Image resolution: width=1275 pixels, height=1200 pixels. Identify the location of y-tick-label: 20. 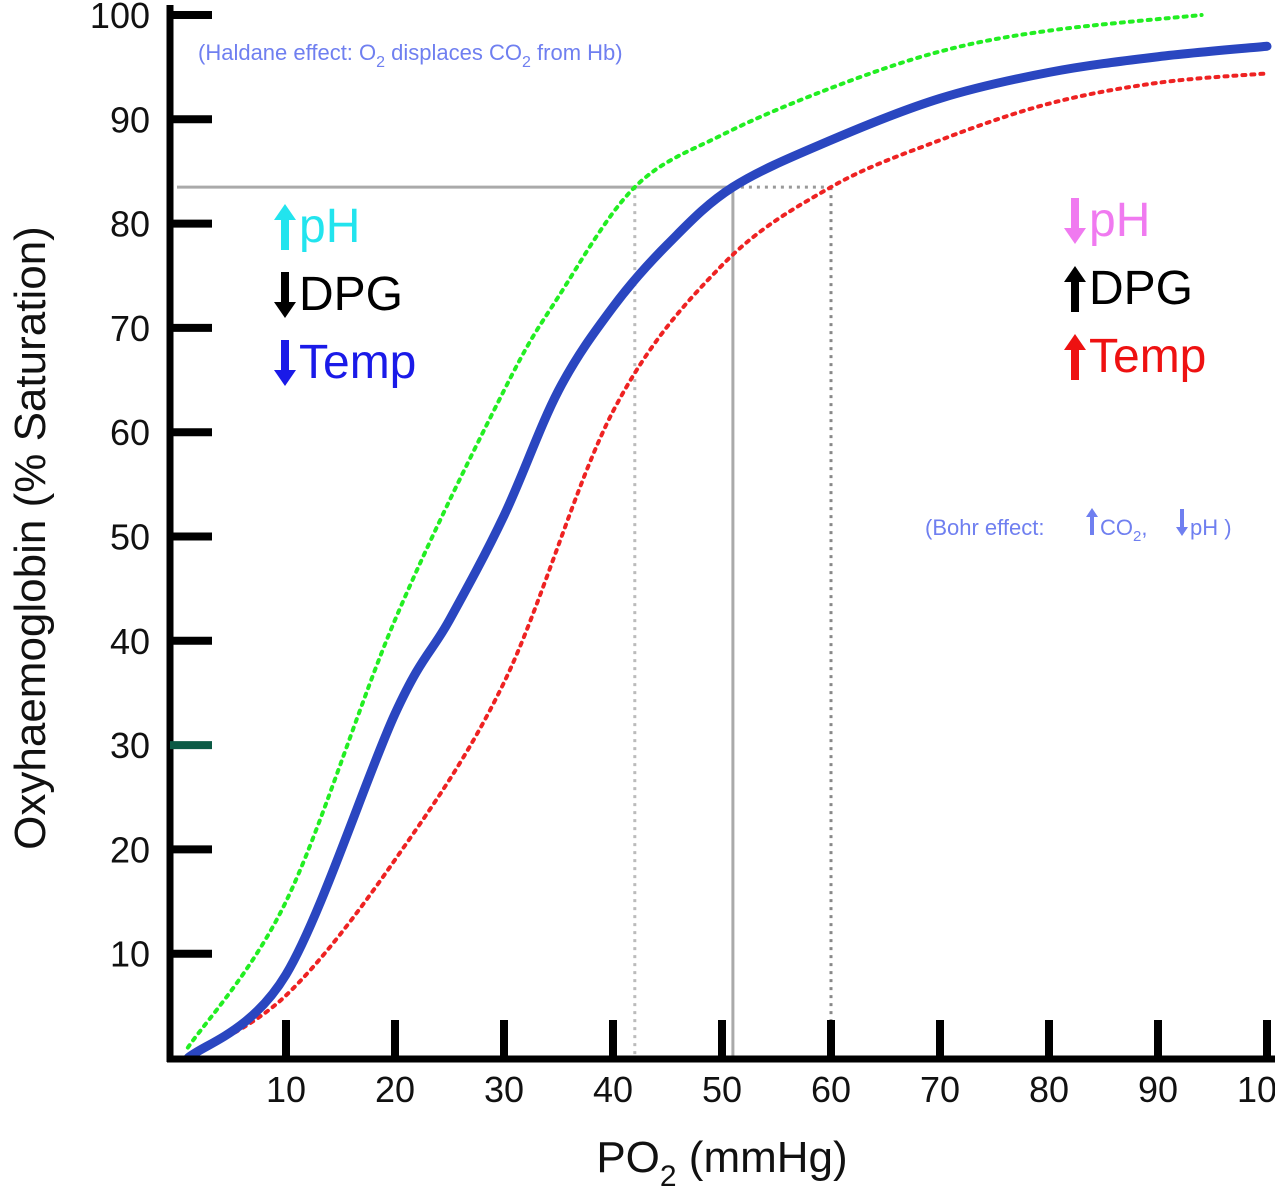
(130, 849).